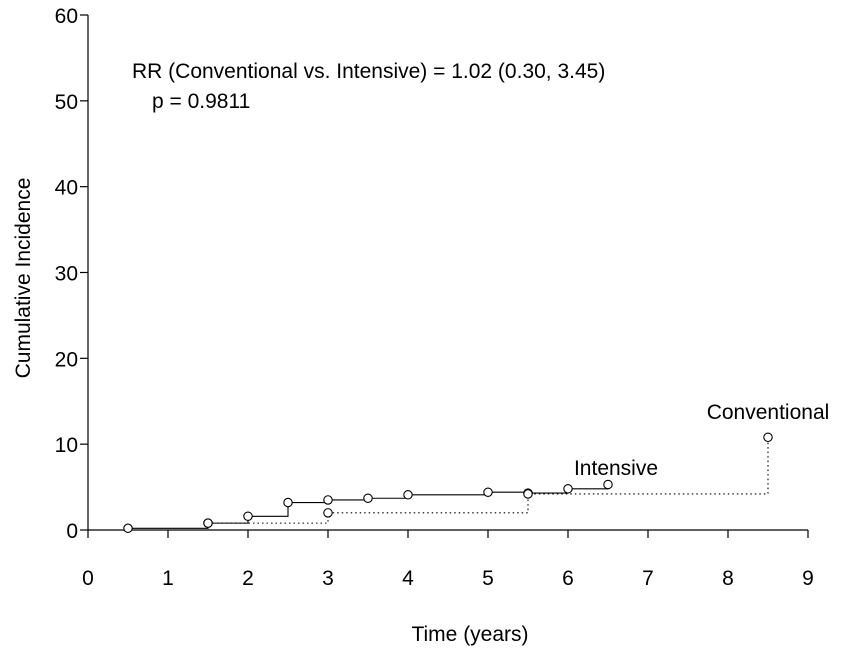 Image resolution: width=852 pixels, height=652 pixels. What do you see at coordinates (66, 274) in the screenshot?
I see `y-tick-label: 30` at bounding box center [66, 274].